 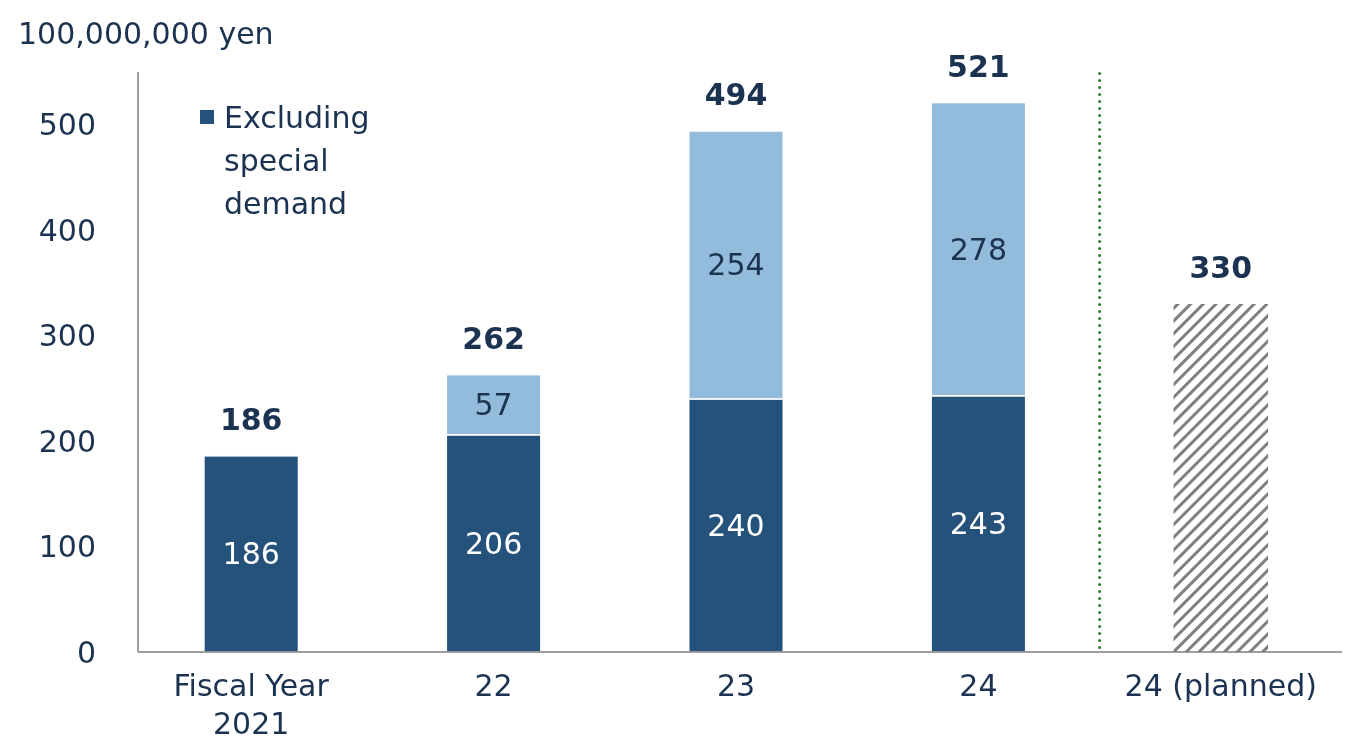 I want to click on x-tick-label: 24, so click(x=978, y=685).